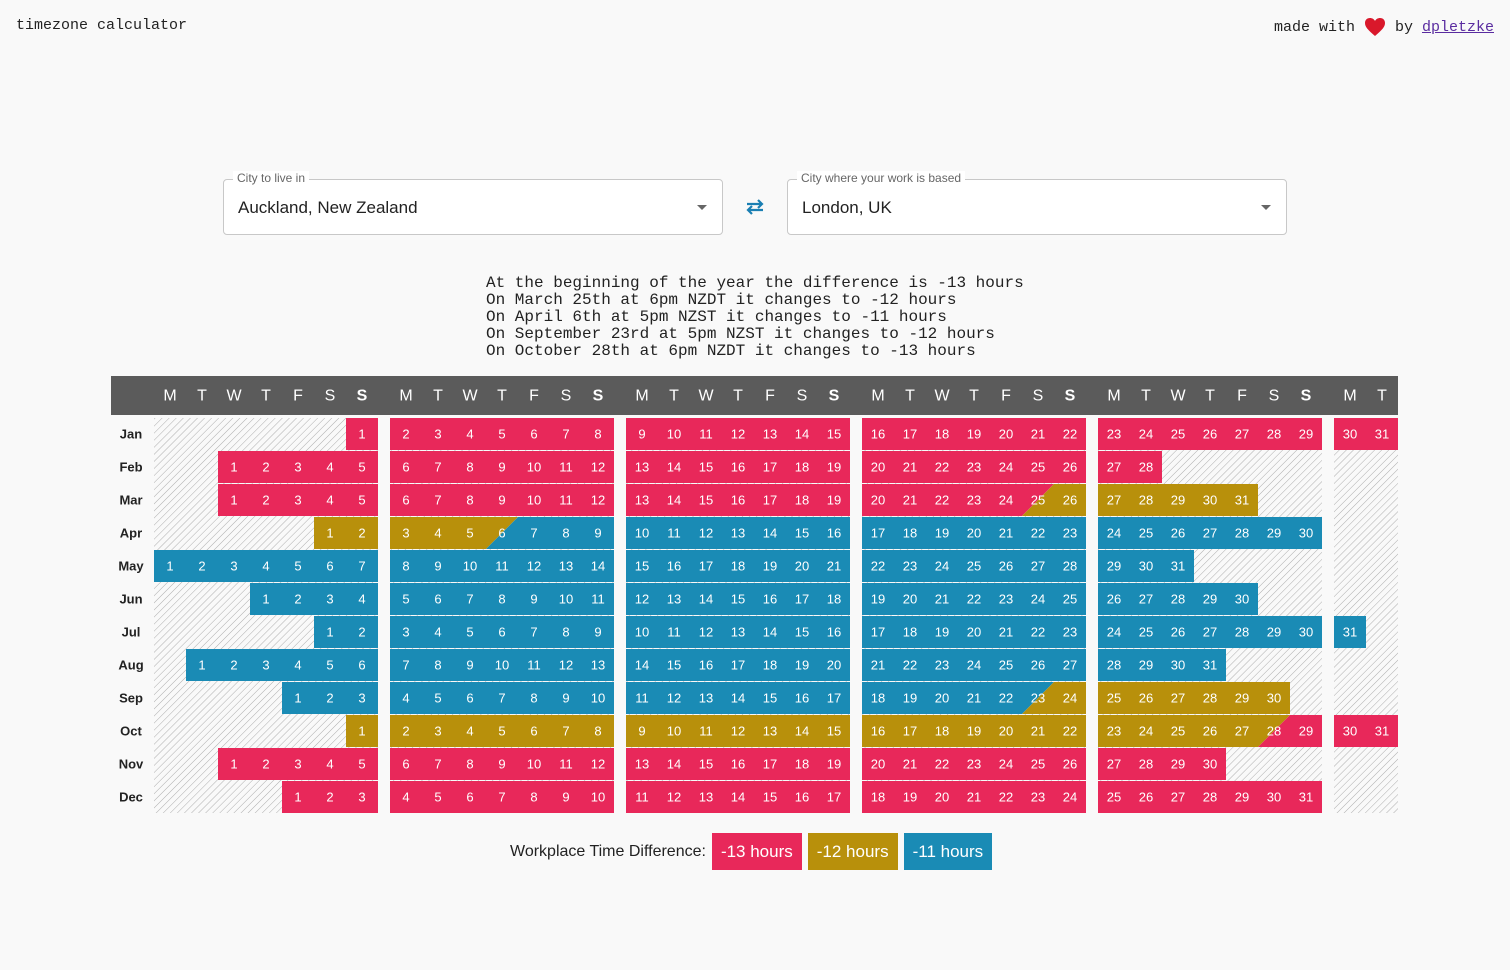  Describe the element at coordinates (802, 500) in the screenshot. I see `day-number: 18` at that location.